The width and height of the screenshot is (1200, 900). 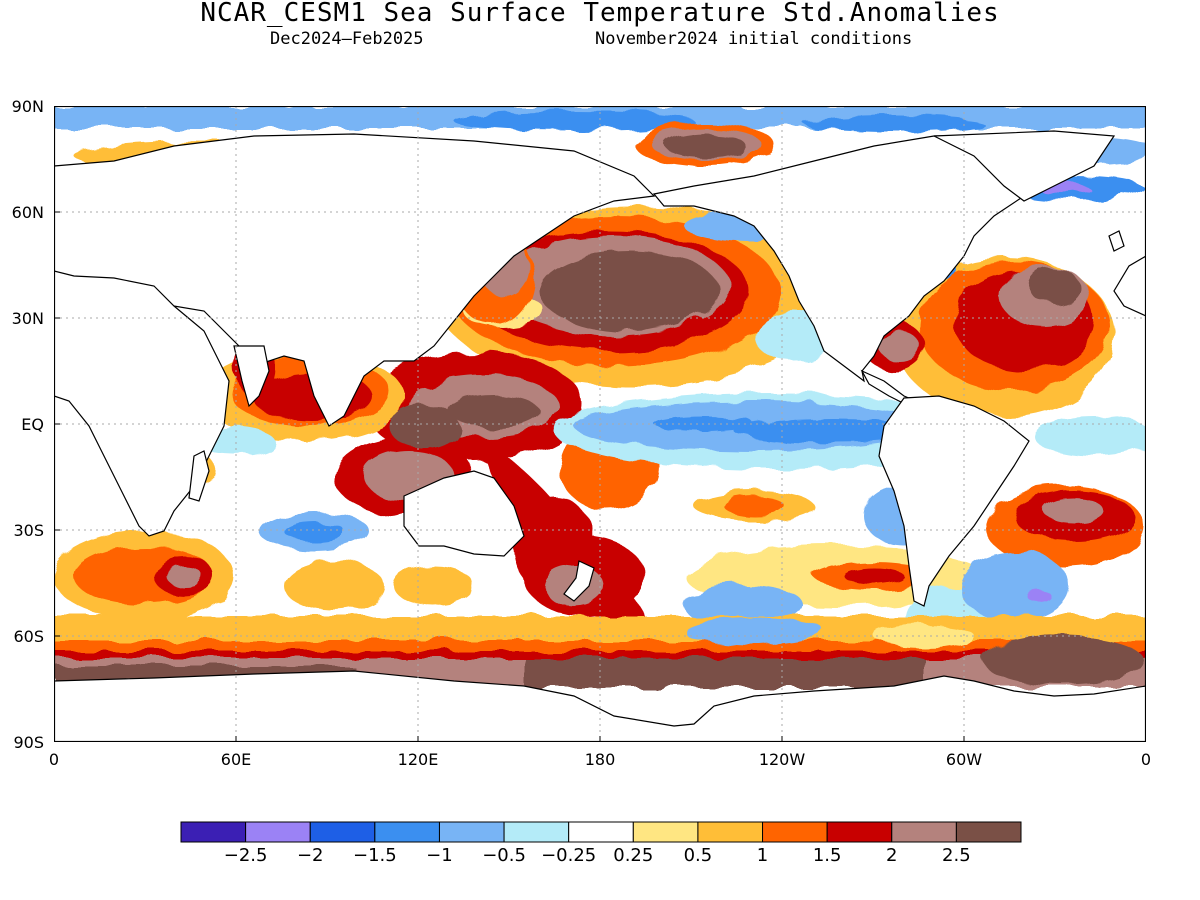 What do you see at coordinates (28, 742) in the screenshot?
I see `lat-label-90s: 90S` at bounding box center [28, 742].